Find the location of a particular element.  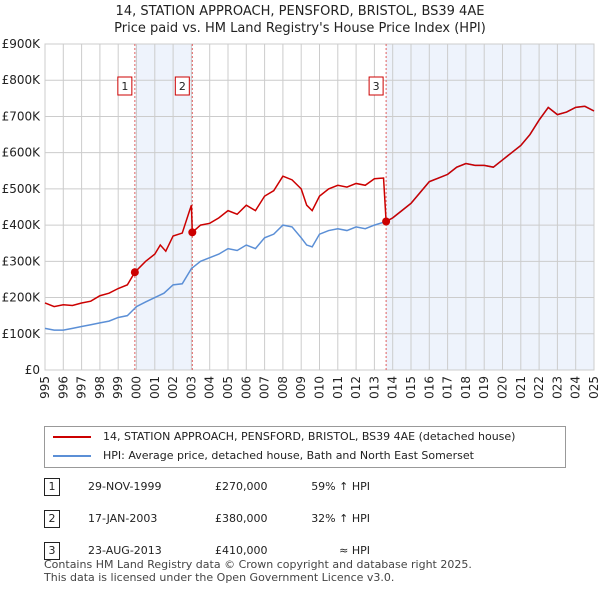

y-tick-label: £900K is located at coordinates (22, 44).